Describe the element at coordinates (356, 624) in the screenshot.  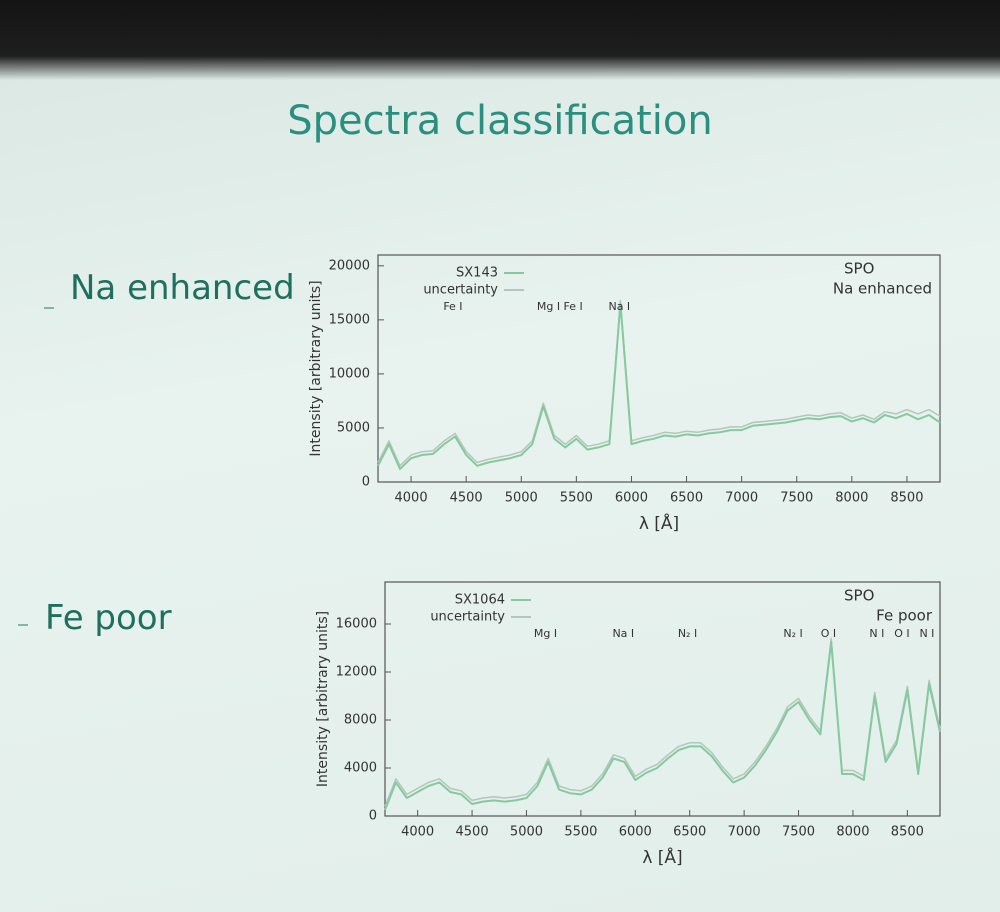
I see `y-tick-label: 16000` at that location.